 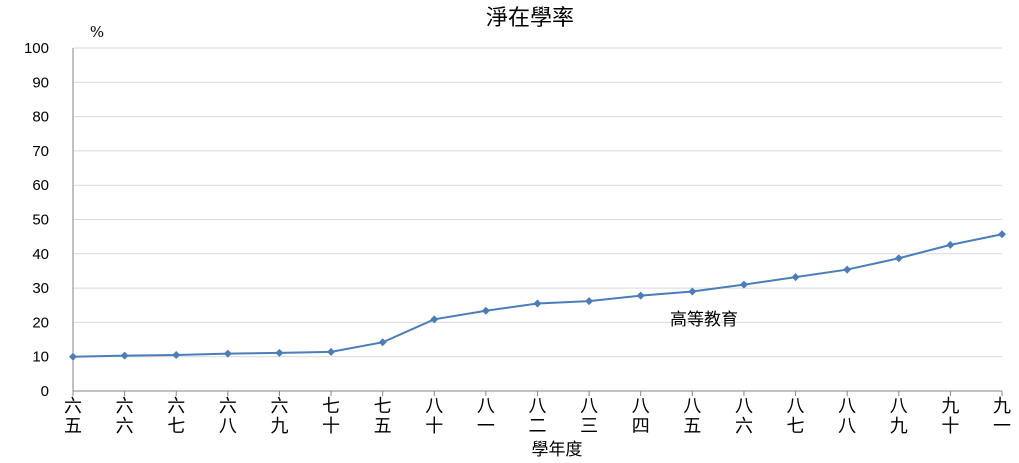 What do you see at coordinates (36, 48) in the screenshot?
I see `y-tick-label: 100` at bounding box center [36, 48].